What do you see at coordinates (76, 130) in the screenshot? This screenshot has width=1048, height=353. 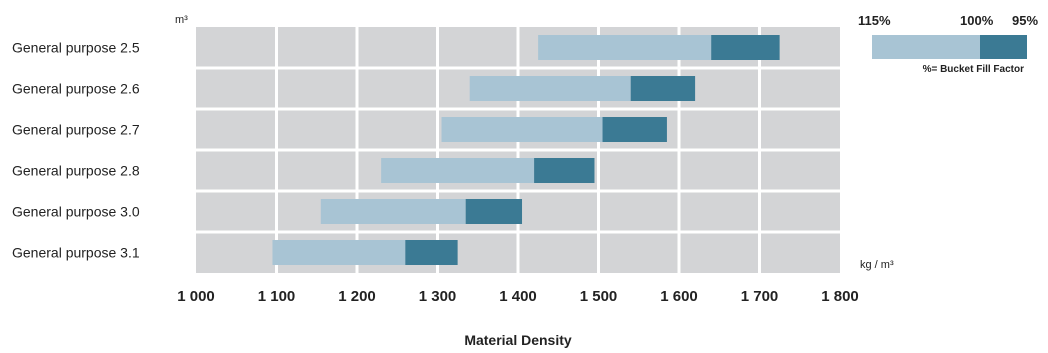 I see `category-label: General purpose 2.7` at bounding box center [76, 130].